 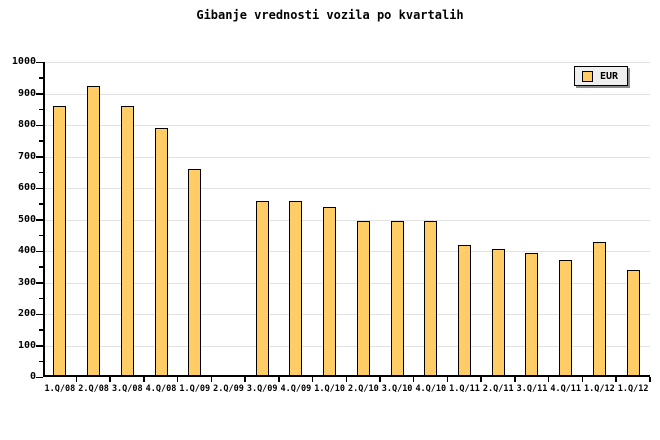 I want to click on y-tick-label: 200, so click(x=26, y=313).